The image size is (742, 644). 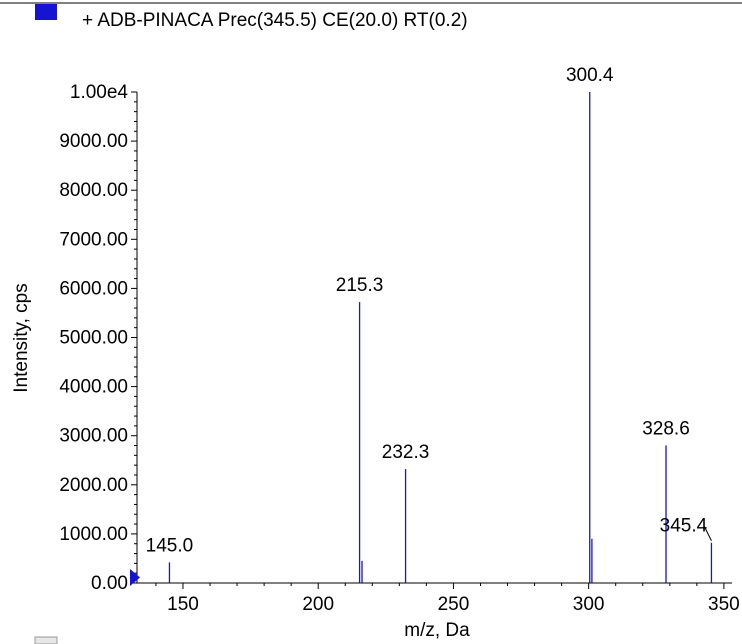 I want to click on peak-label: 215.3, so click(x=360, y=285).